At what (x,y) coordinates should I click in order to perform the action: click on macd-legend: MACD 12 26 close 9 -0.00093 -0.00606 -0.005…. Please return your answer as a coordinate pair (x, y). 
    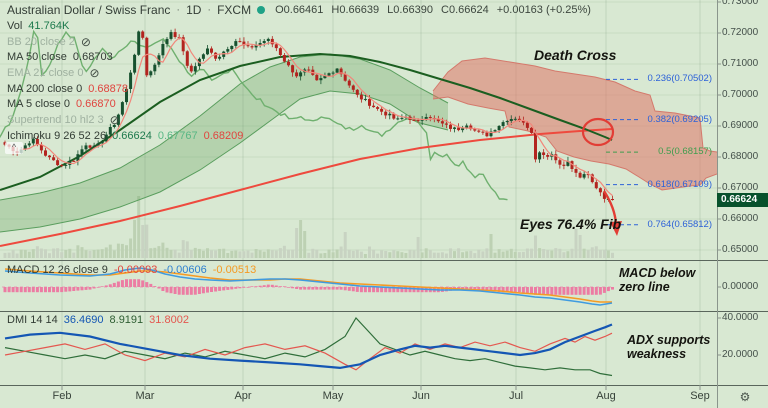
    Looking at the image, I should click on (131, 270).